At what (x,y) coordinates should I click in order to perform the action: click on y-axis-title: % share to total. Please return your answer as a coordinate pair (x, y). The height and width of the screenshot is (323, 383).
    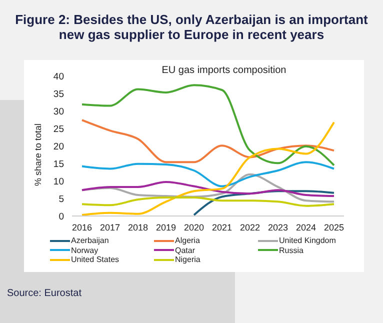
    Looking at the image, I should click on (38, 154).